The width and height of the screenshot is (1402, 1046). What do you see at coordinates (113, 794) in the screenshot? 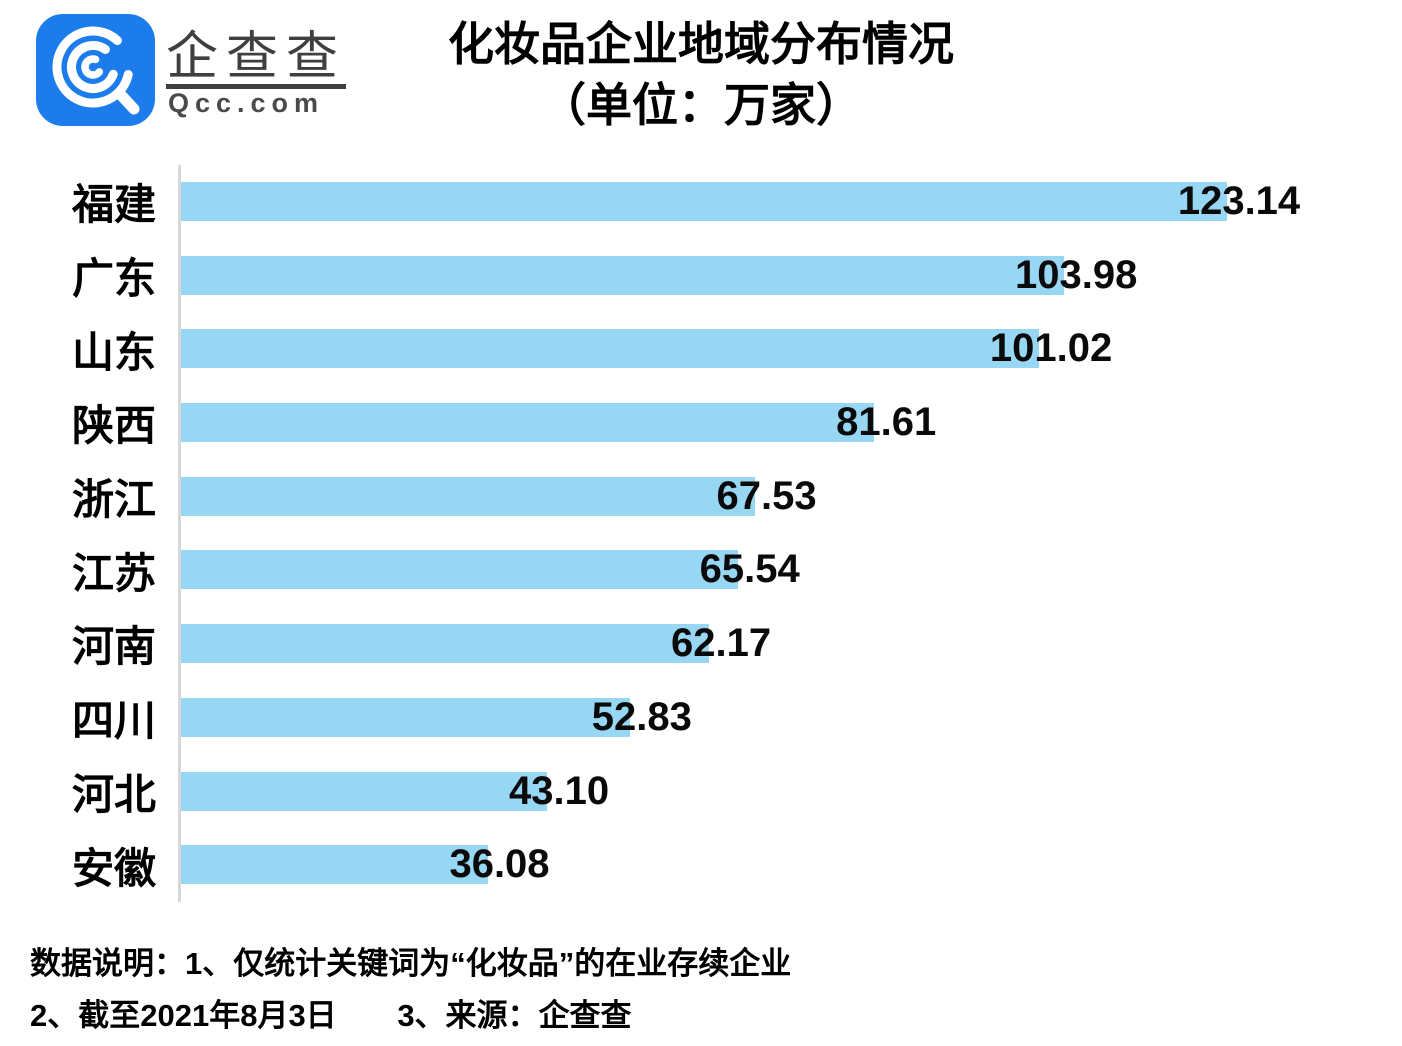
I see `category-label: 河北` at bounding box center [113, 794].